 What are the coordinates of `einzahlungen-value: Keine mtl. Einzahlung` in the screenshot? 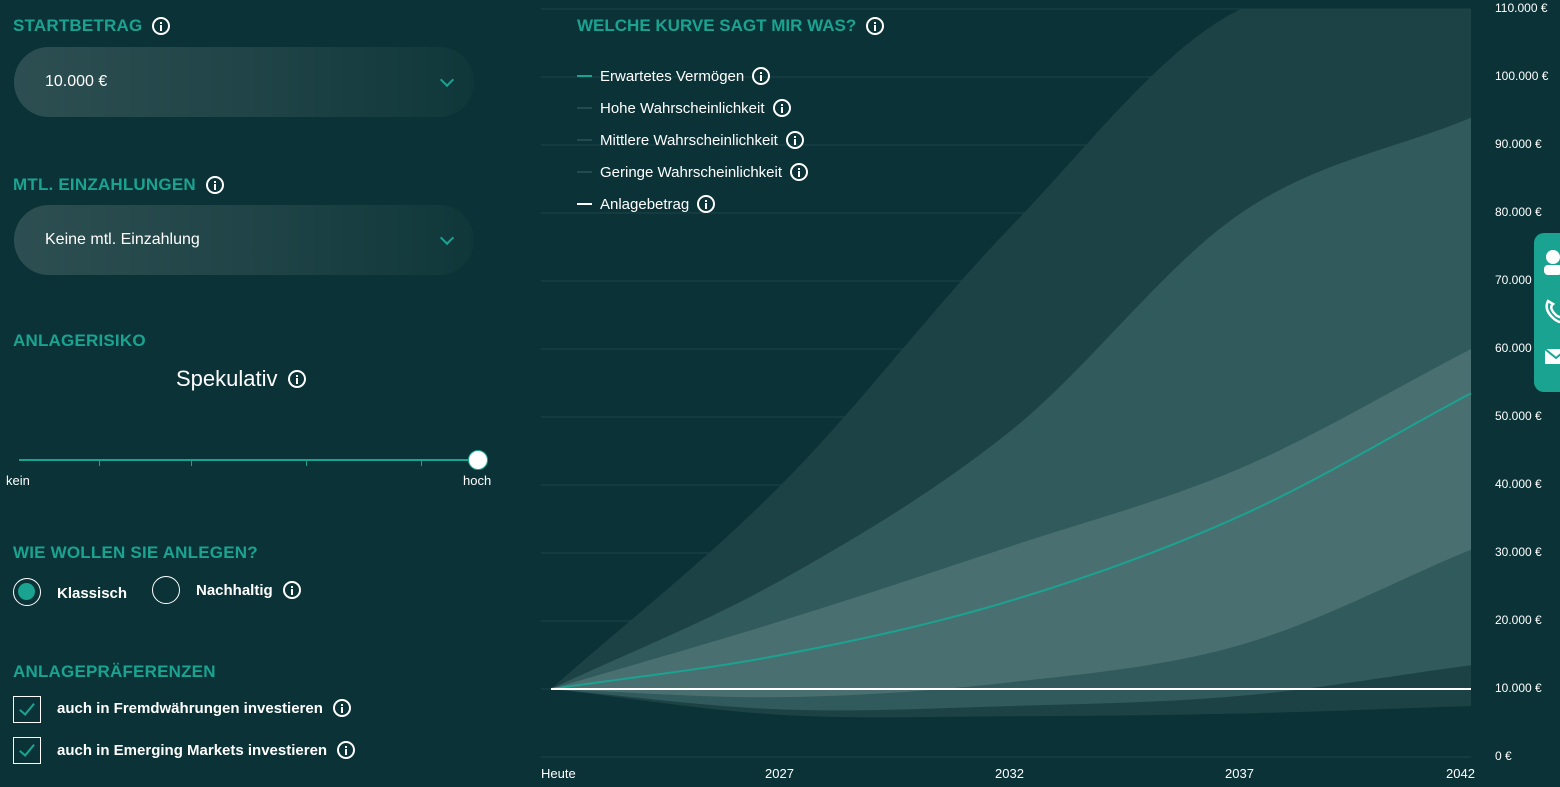 It's located at (122, 239).